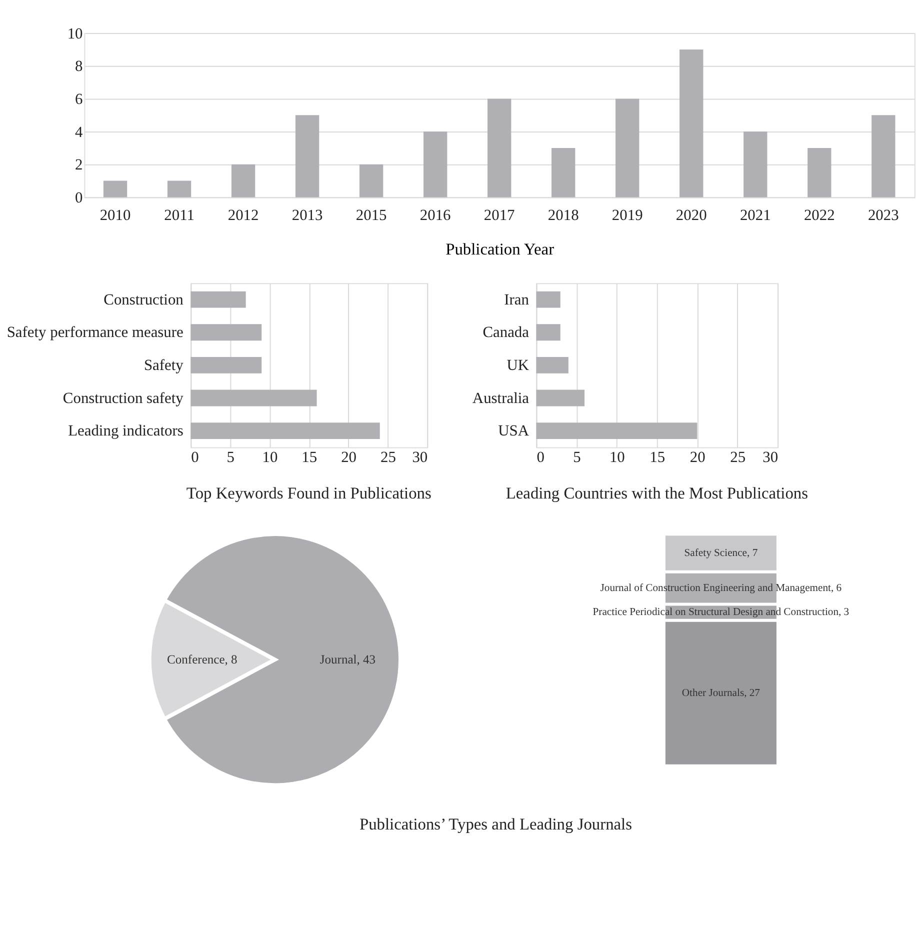  Describe the element at coordinates (564, 215) in the screenshot. I see `x-tick-label: 2018` at that location.